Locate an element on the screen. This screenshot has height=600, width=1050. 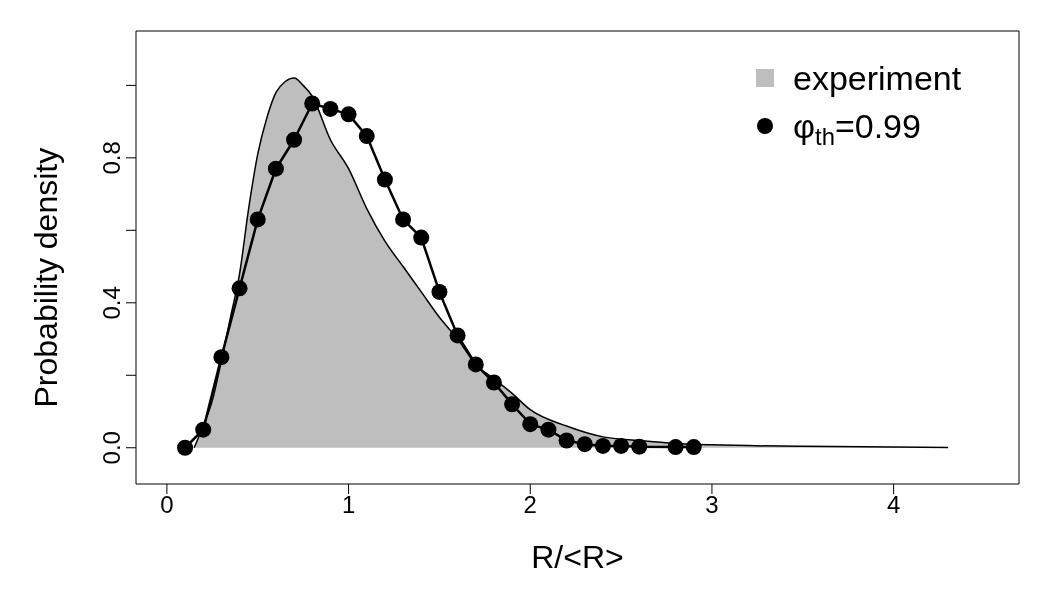
x-tick-label: 0 is located at coordinates (167, 505).